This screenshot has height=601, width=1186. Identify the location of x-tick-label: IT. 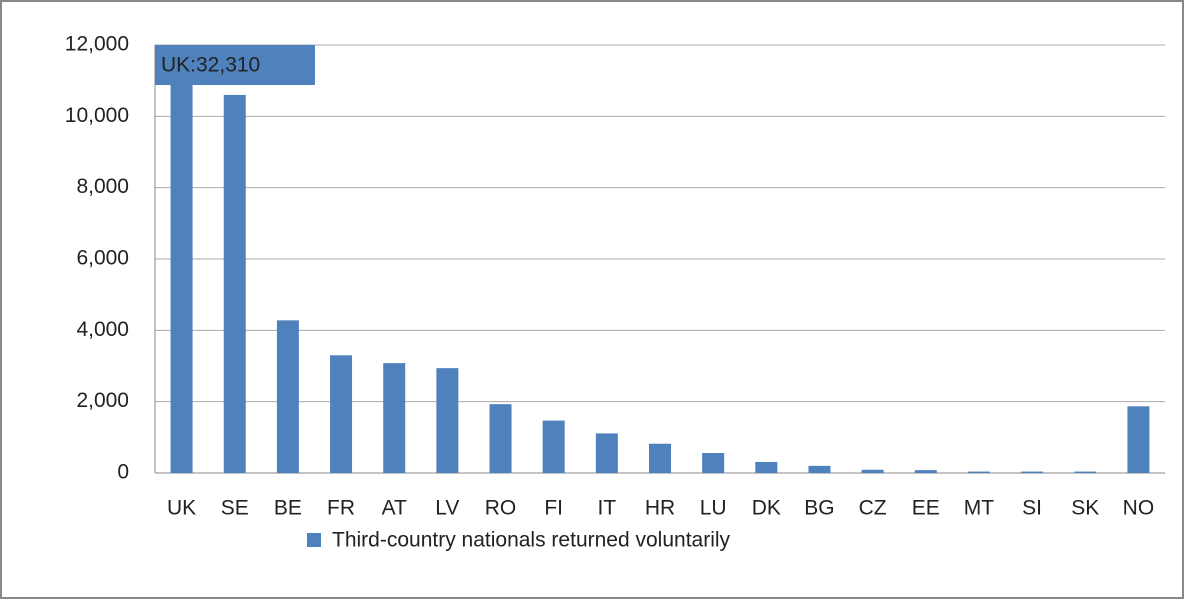
(607, 508).